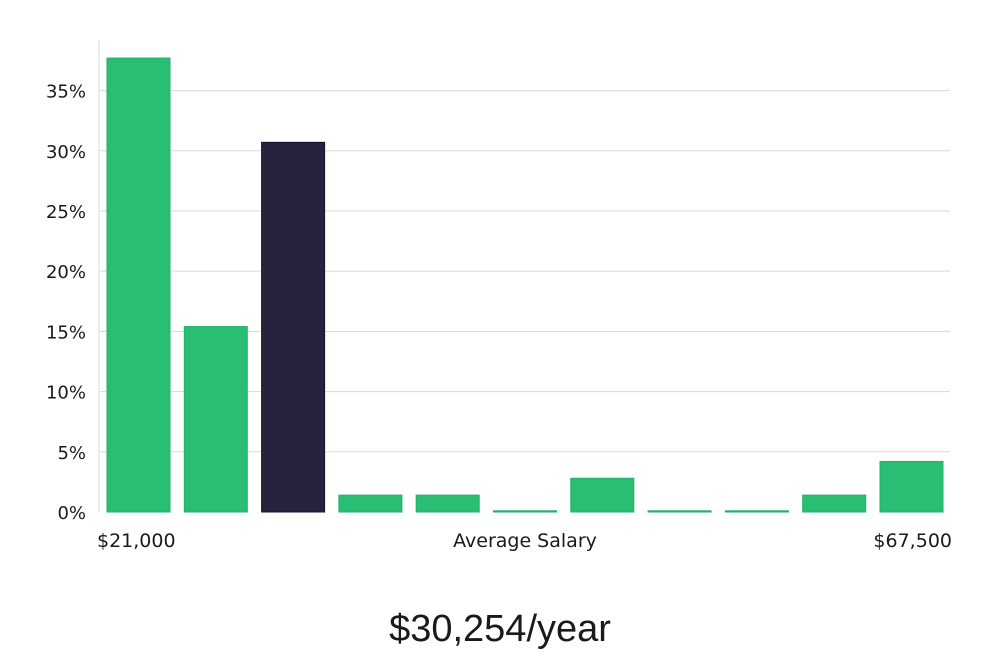 The height and width of the screenshot is (660, 1000). Describe the element at coordinates (525, 541) in the screenshot. I see `x-axis-title: Average Salary` at that location.